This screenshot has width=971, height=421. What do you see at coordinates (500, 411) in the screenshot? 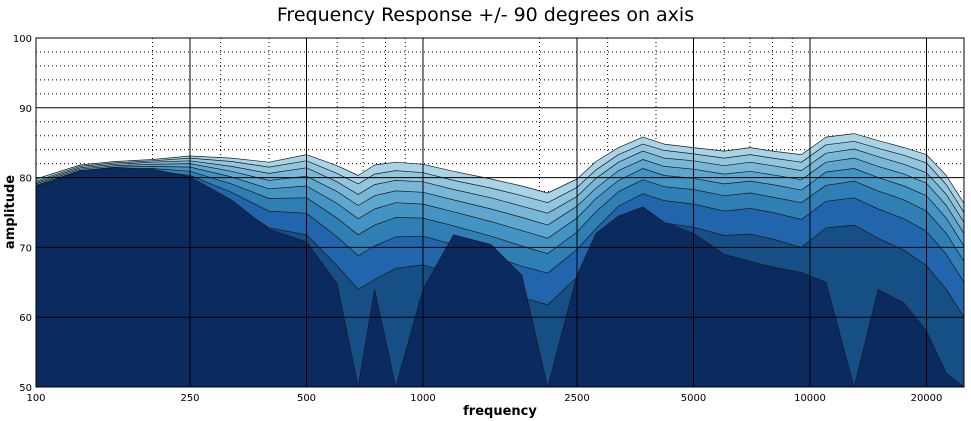
I see `x-axis-label: frequency` at bounding box center [500, 411].